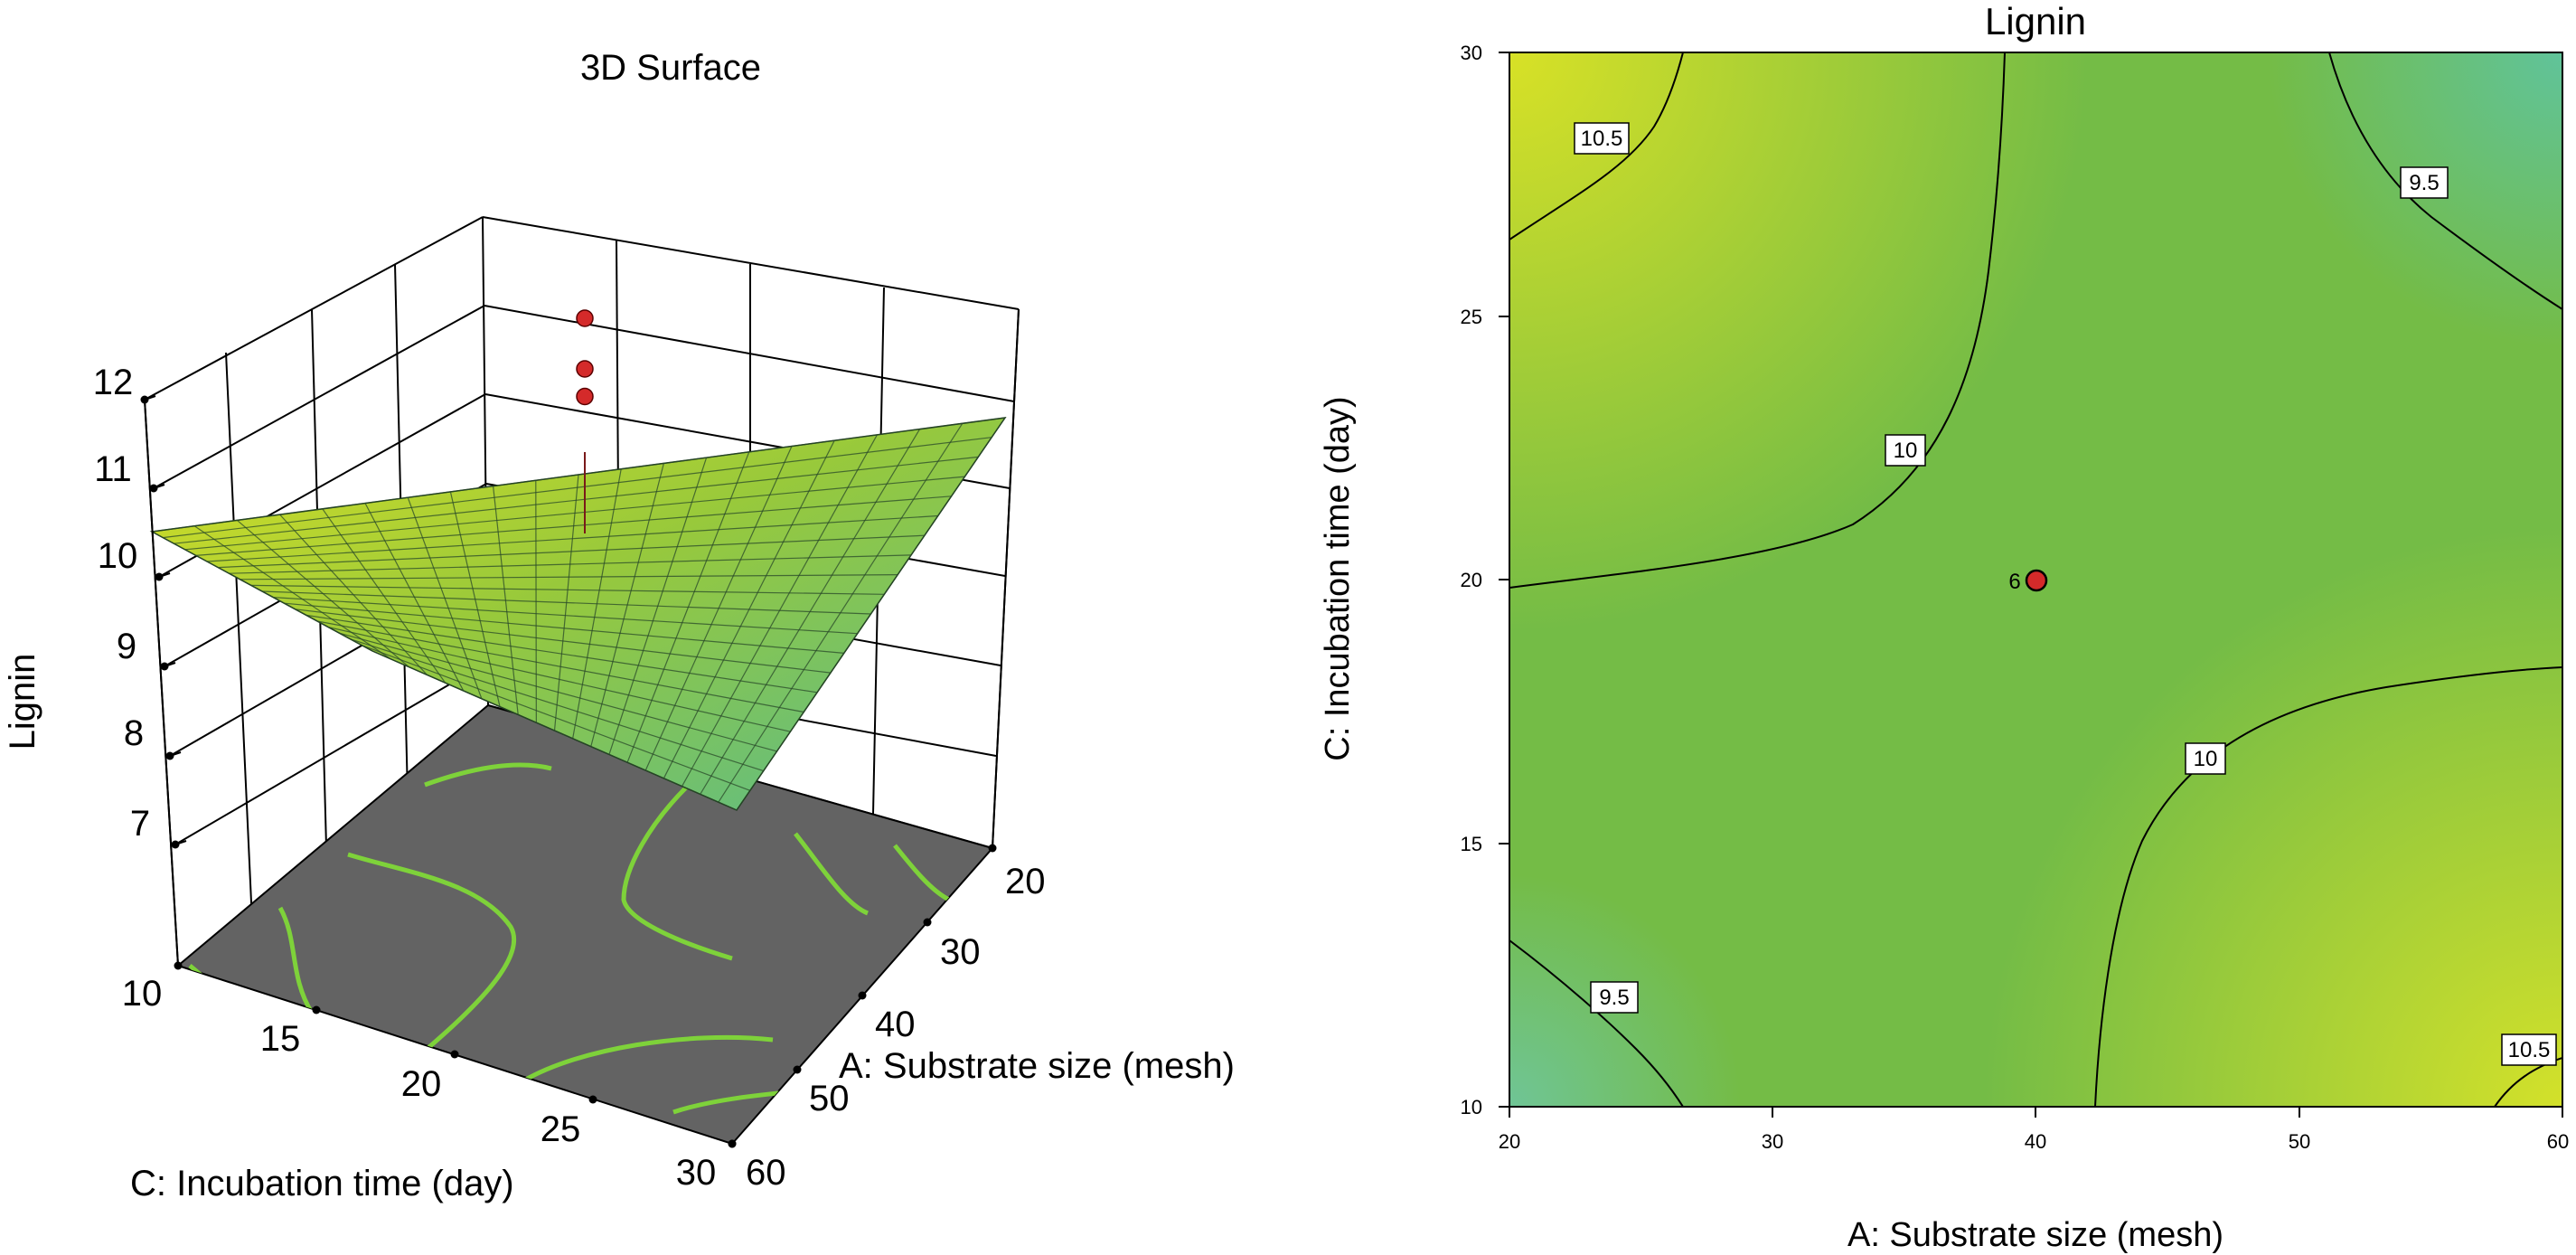  I want to click on a-tick-label: 40, so click(896, 1025).